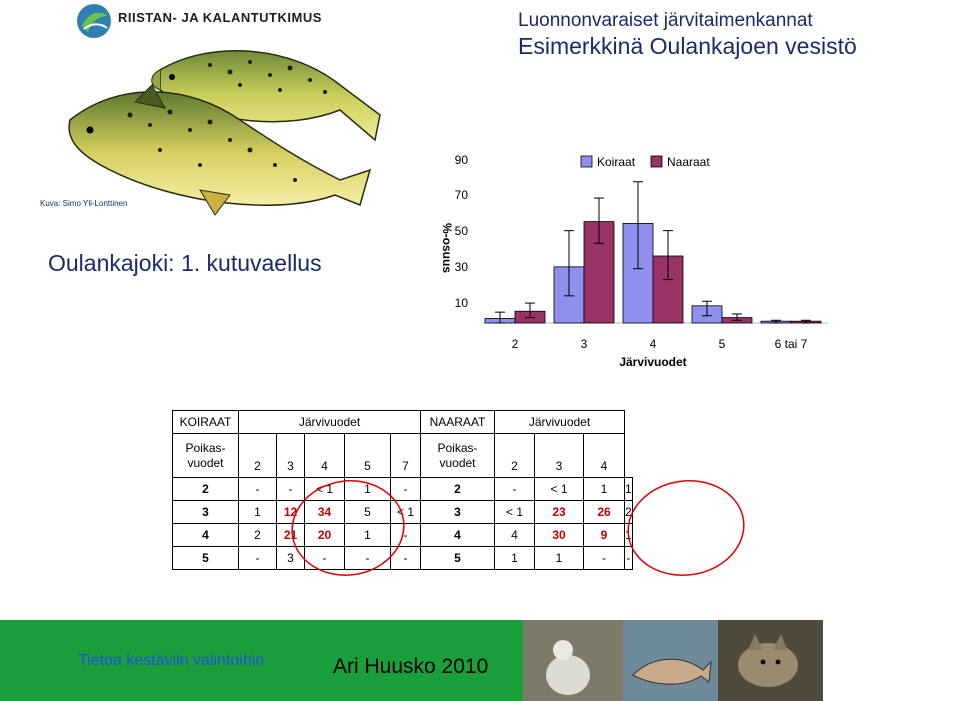  I want to click on legend-label: Naaraat, so click(688, 162).